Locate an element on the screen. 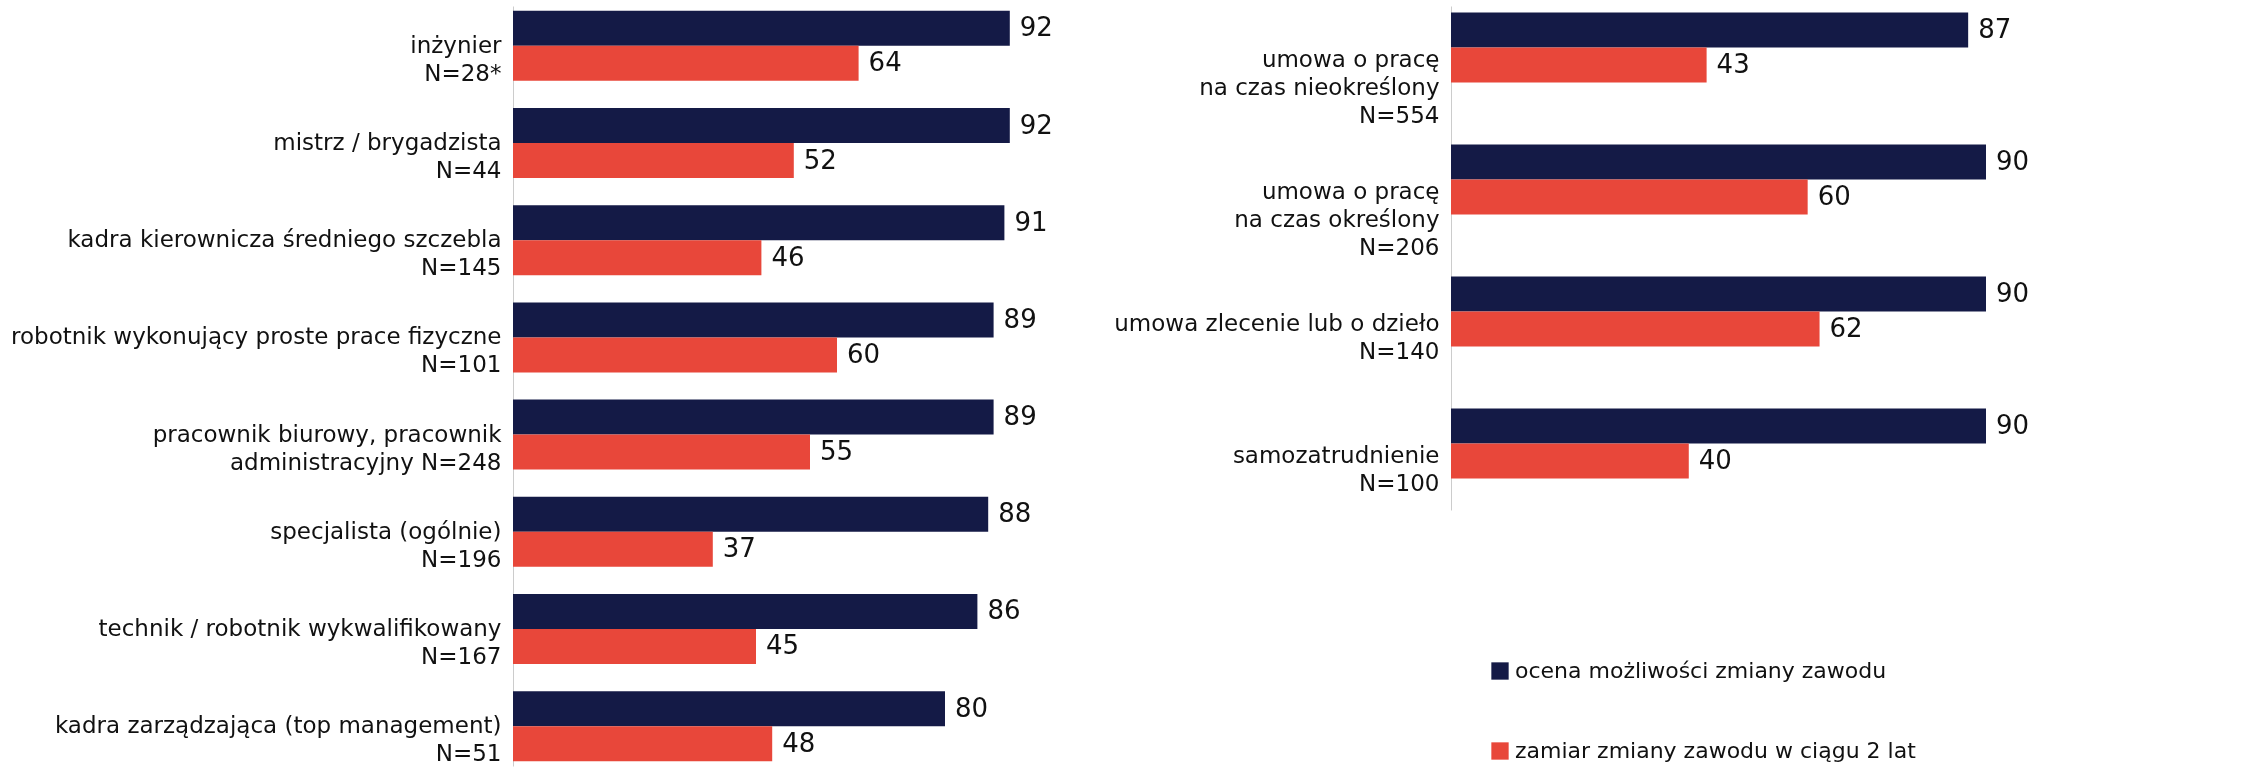 The image size is (2264, 776). data-label: 43 is located at coordinates (1733, 64).